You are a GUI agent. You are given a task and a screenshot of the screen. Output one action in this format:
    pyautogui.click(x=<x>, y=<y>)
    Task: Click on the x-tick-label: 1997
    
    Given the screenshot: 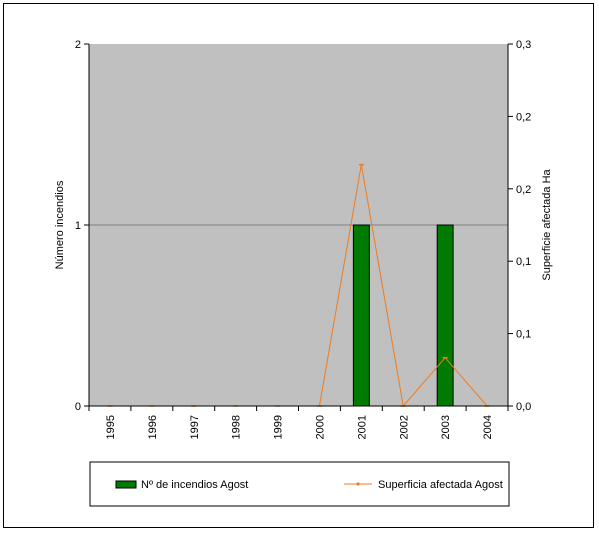 What is the action you would take?
    pyautogui.click(x=195, y=427)
    